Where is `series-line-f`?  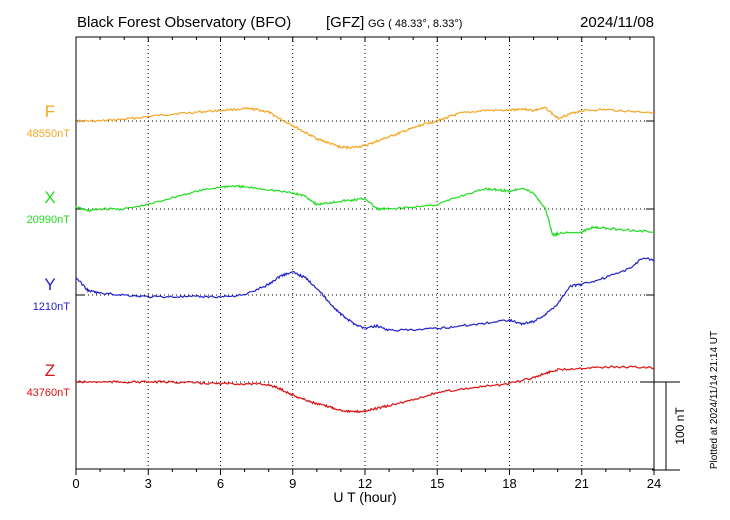 series-line-f is located at coordinates (365, 128).